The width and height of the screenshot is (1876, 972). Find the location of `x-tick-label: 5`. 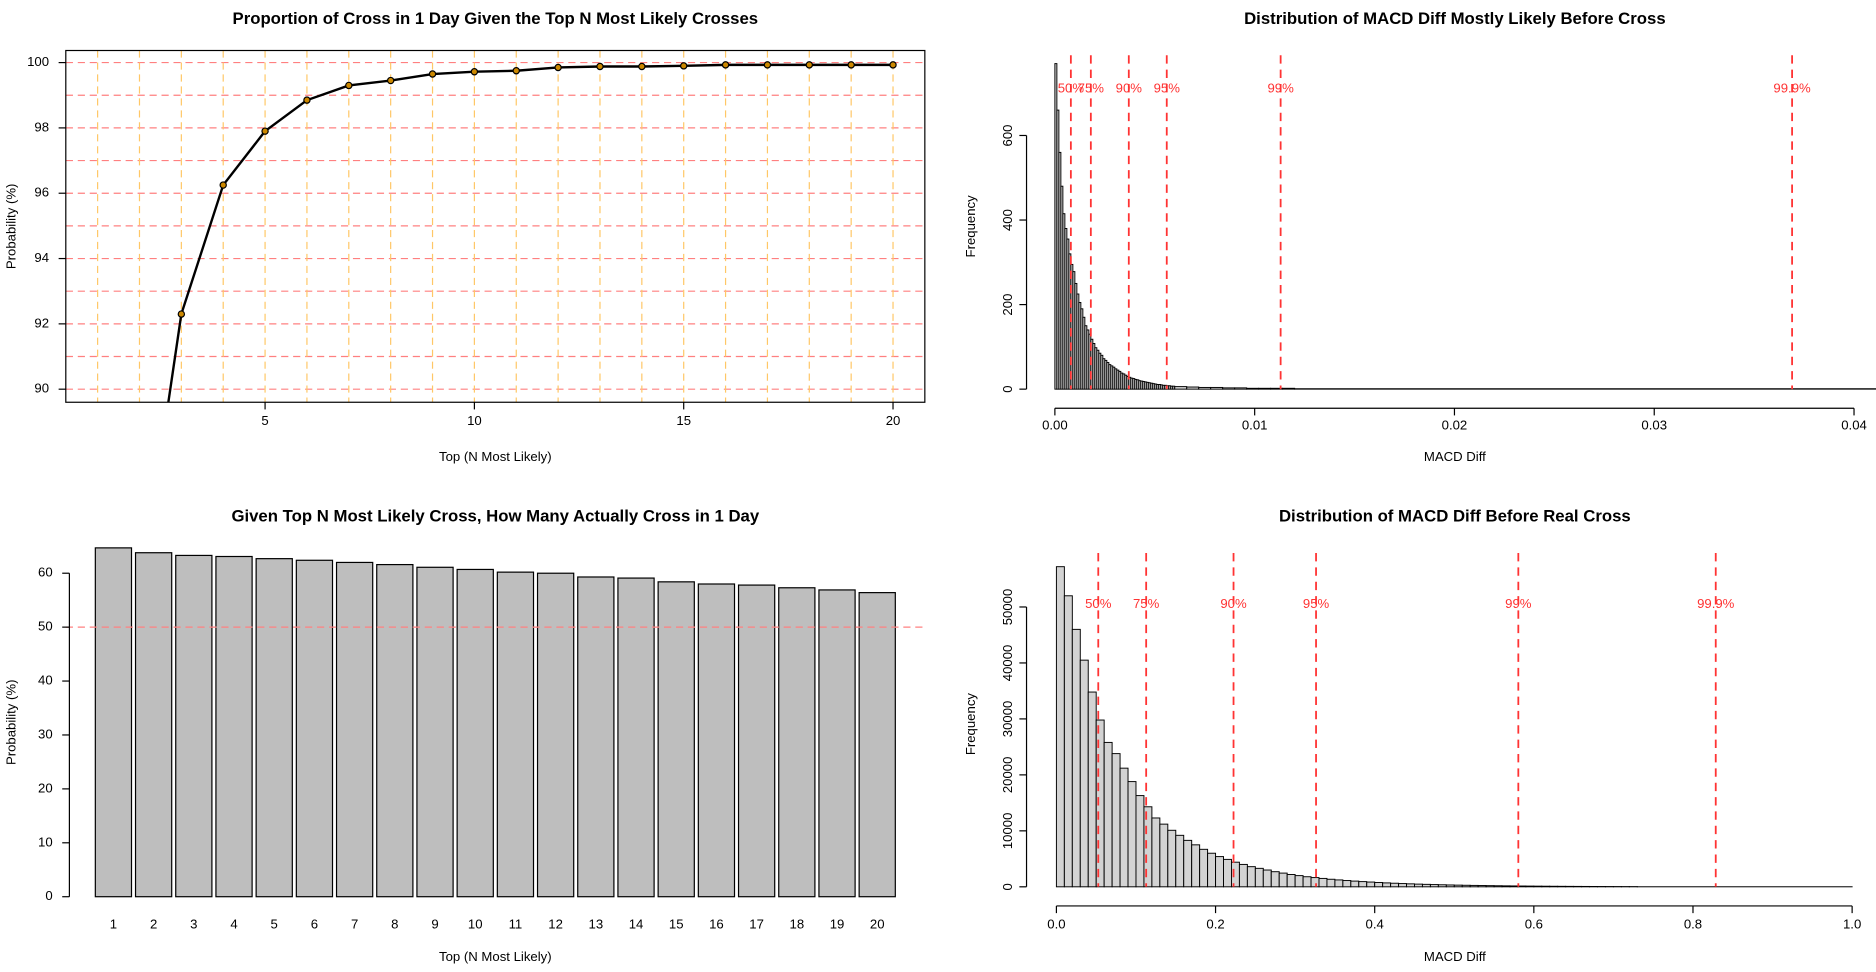

x-tick-label: 5 is located at coordinates (264, 420).